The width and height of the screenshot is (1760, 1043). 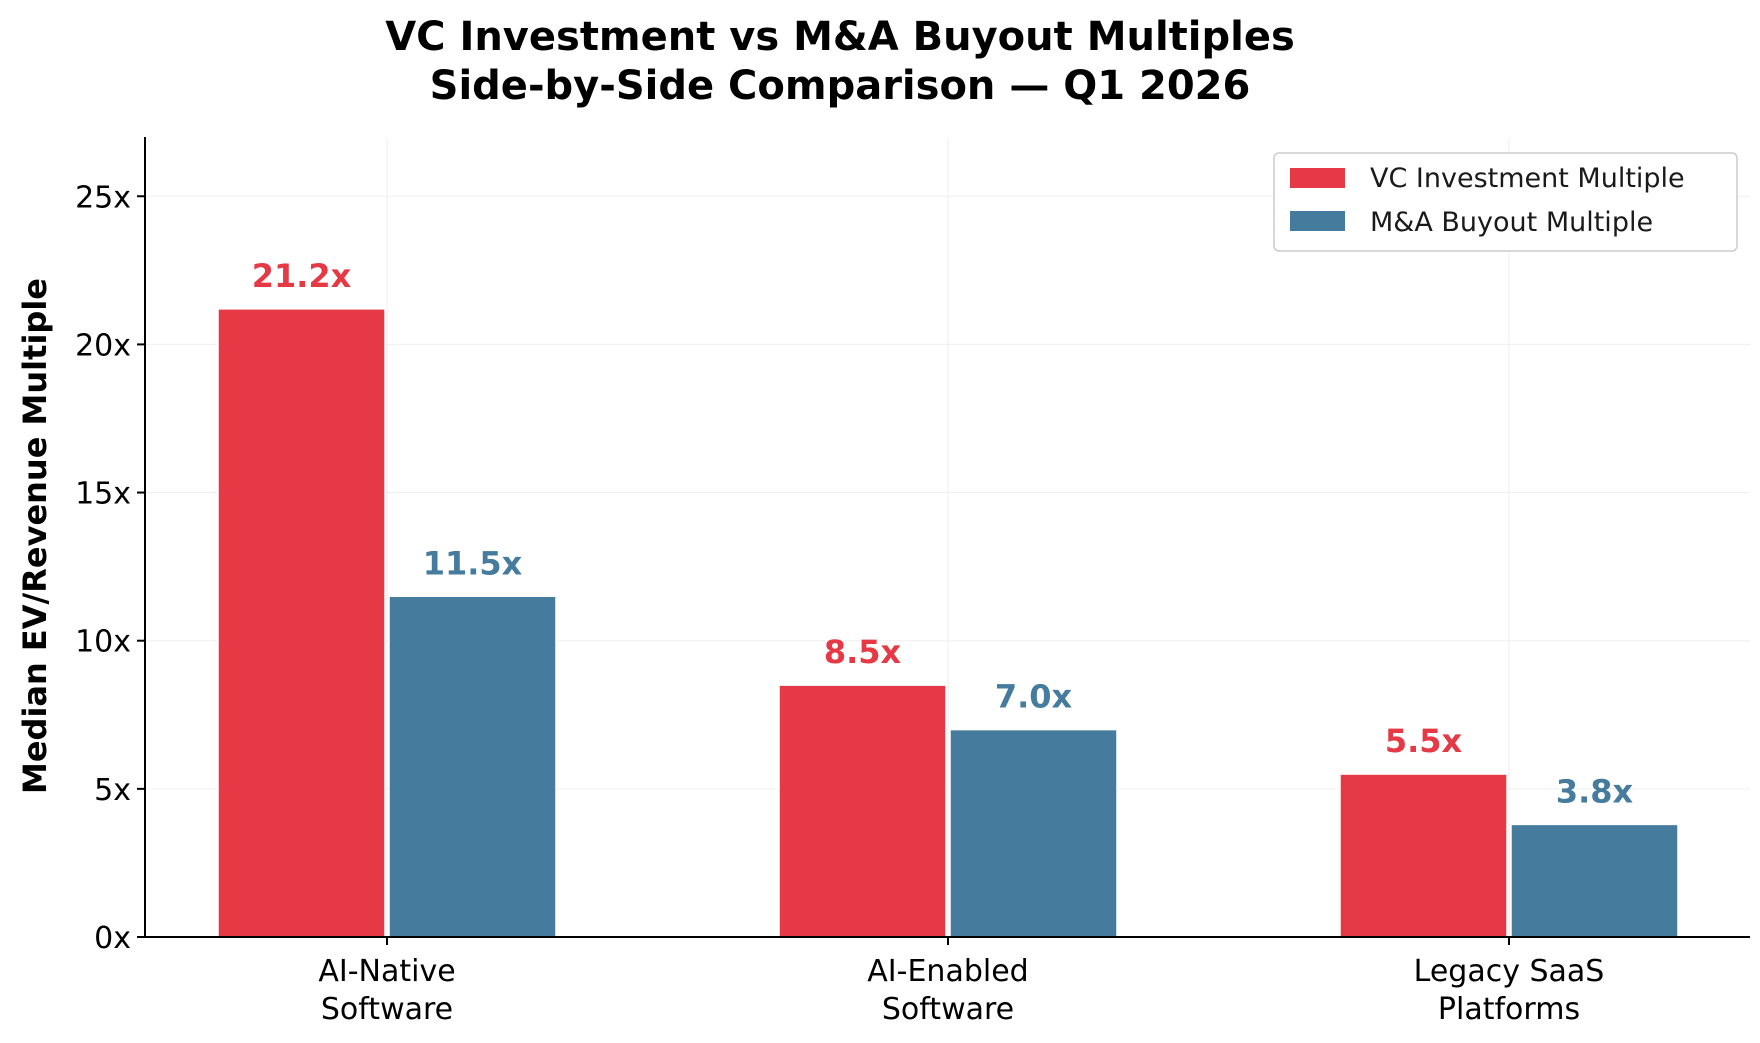 I want to click on x-tick-label-line: Platforms, so click(x=1509, y=1009).